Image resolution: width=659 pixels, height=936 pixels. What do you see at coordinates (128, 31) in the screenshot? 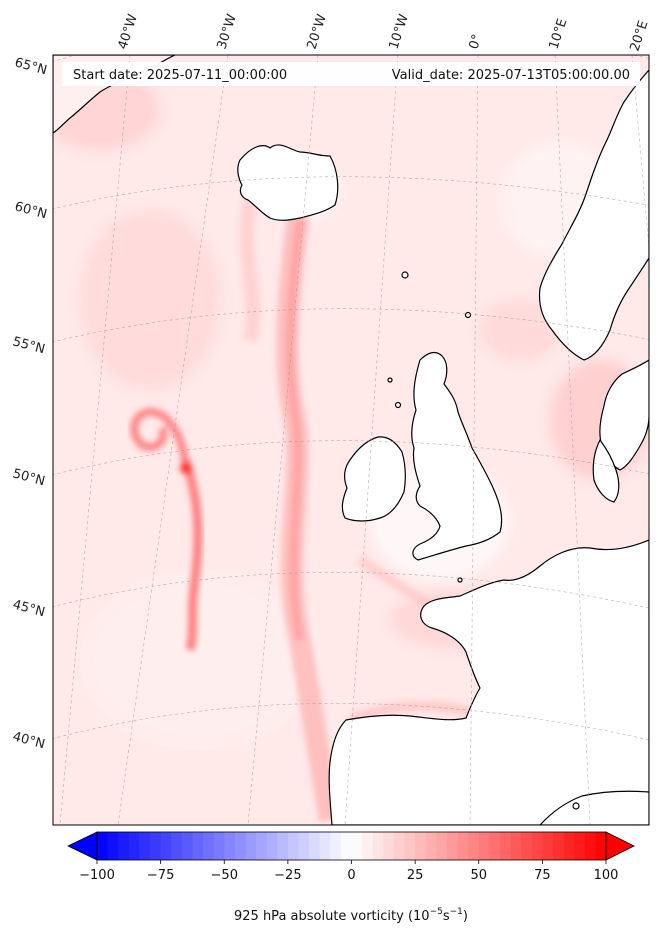
I see `lon-label-40w: 40°W` at bounding box center [128, 31].